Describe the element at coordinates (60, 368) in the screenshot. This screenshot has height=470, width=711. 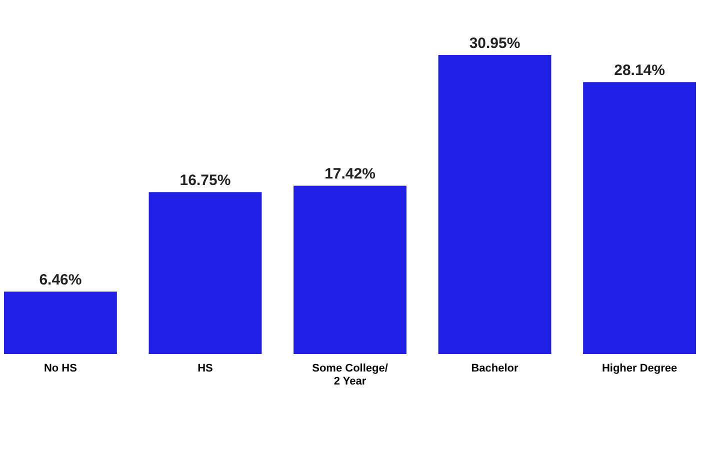
I see `x-tick-label: No HS` at that location.